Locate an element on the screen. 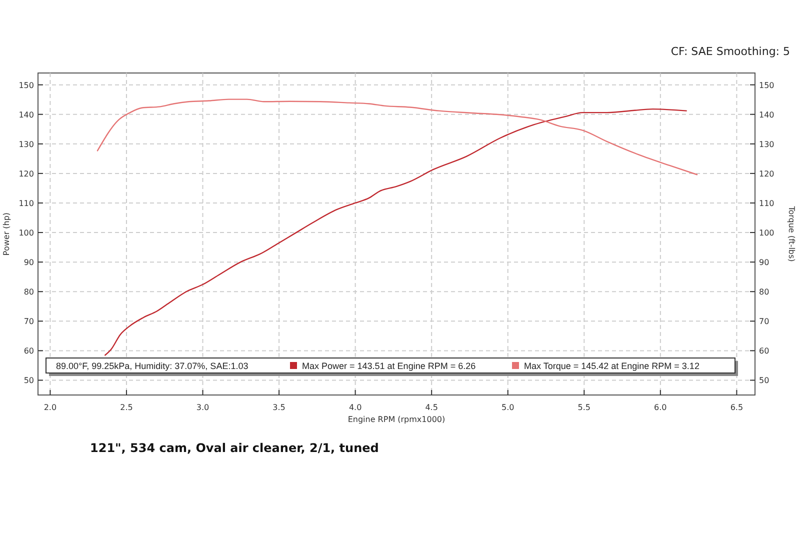 The height and width of the screenshot is (533, 800). x-tick-label: 4.0 is located at coordinates (355, 407).